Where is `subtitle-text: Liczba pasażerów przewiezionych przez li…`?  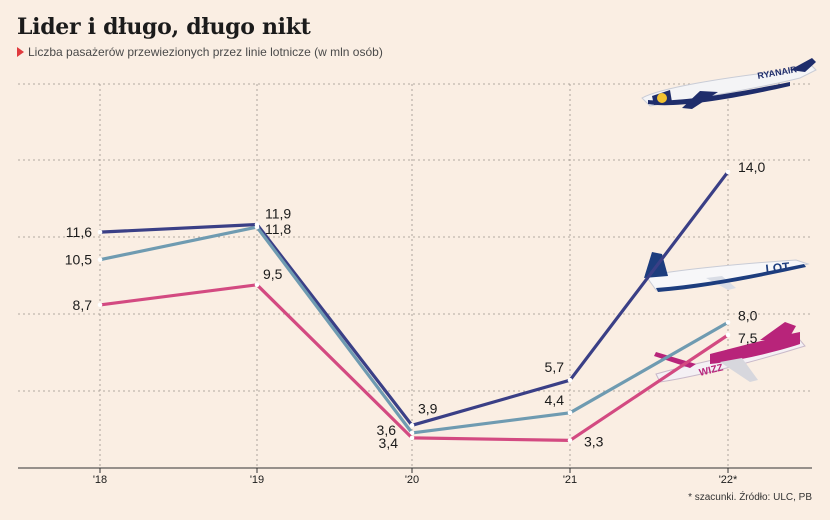
subtitle-text: Liczba pasażerów przewiezionych przez li… is located at coordinates (205, 52).